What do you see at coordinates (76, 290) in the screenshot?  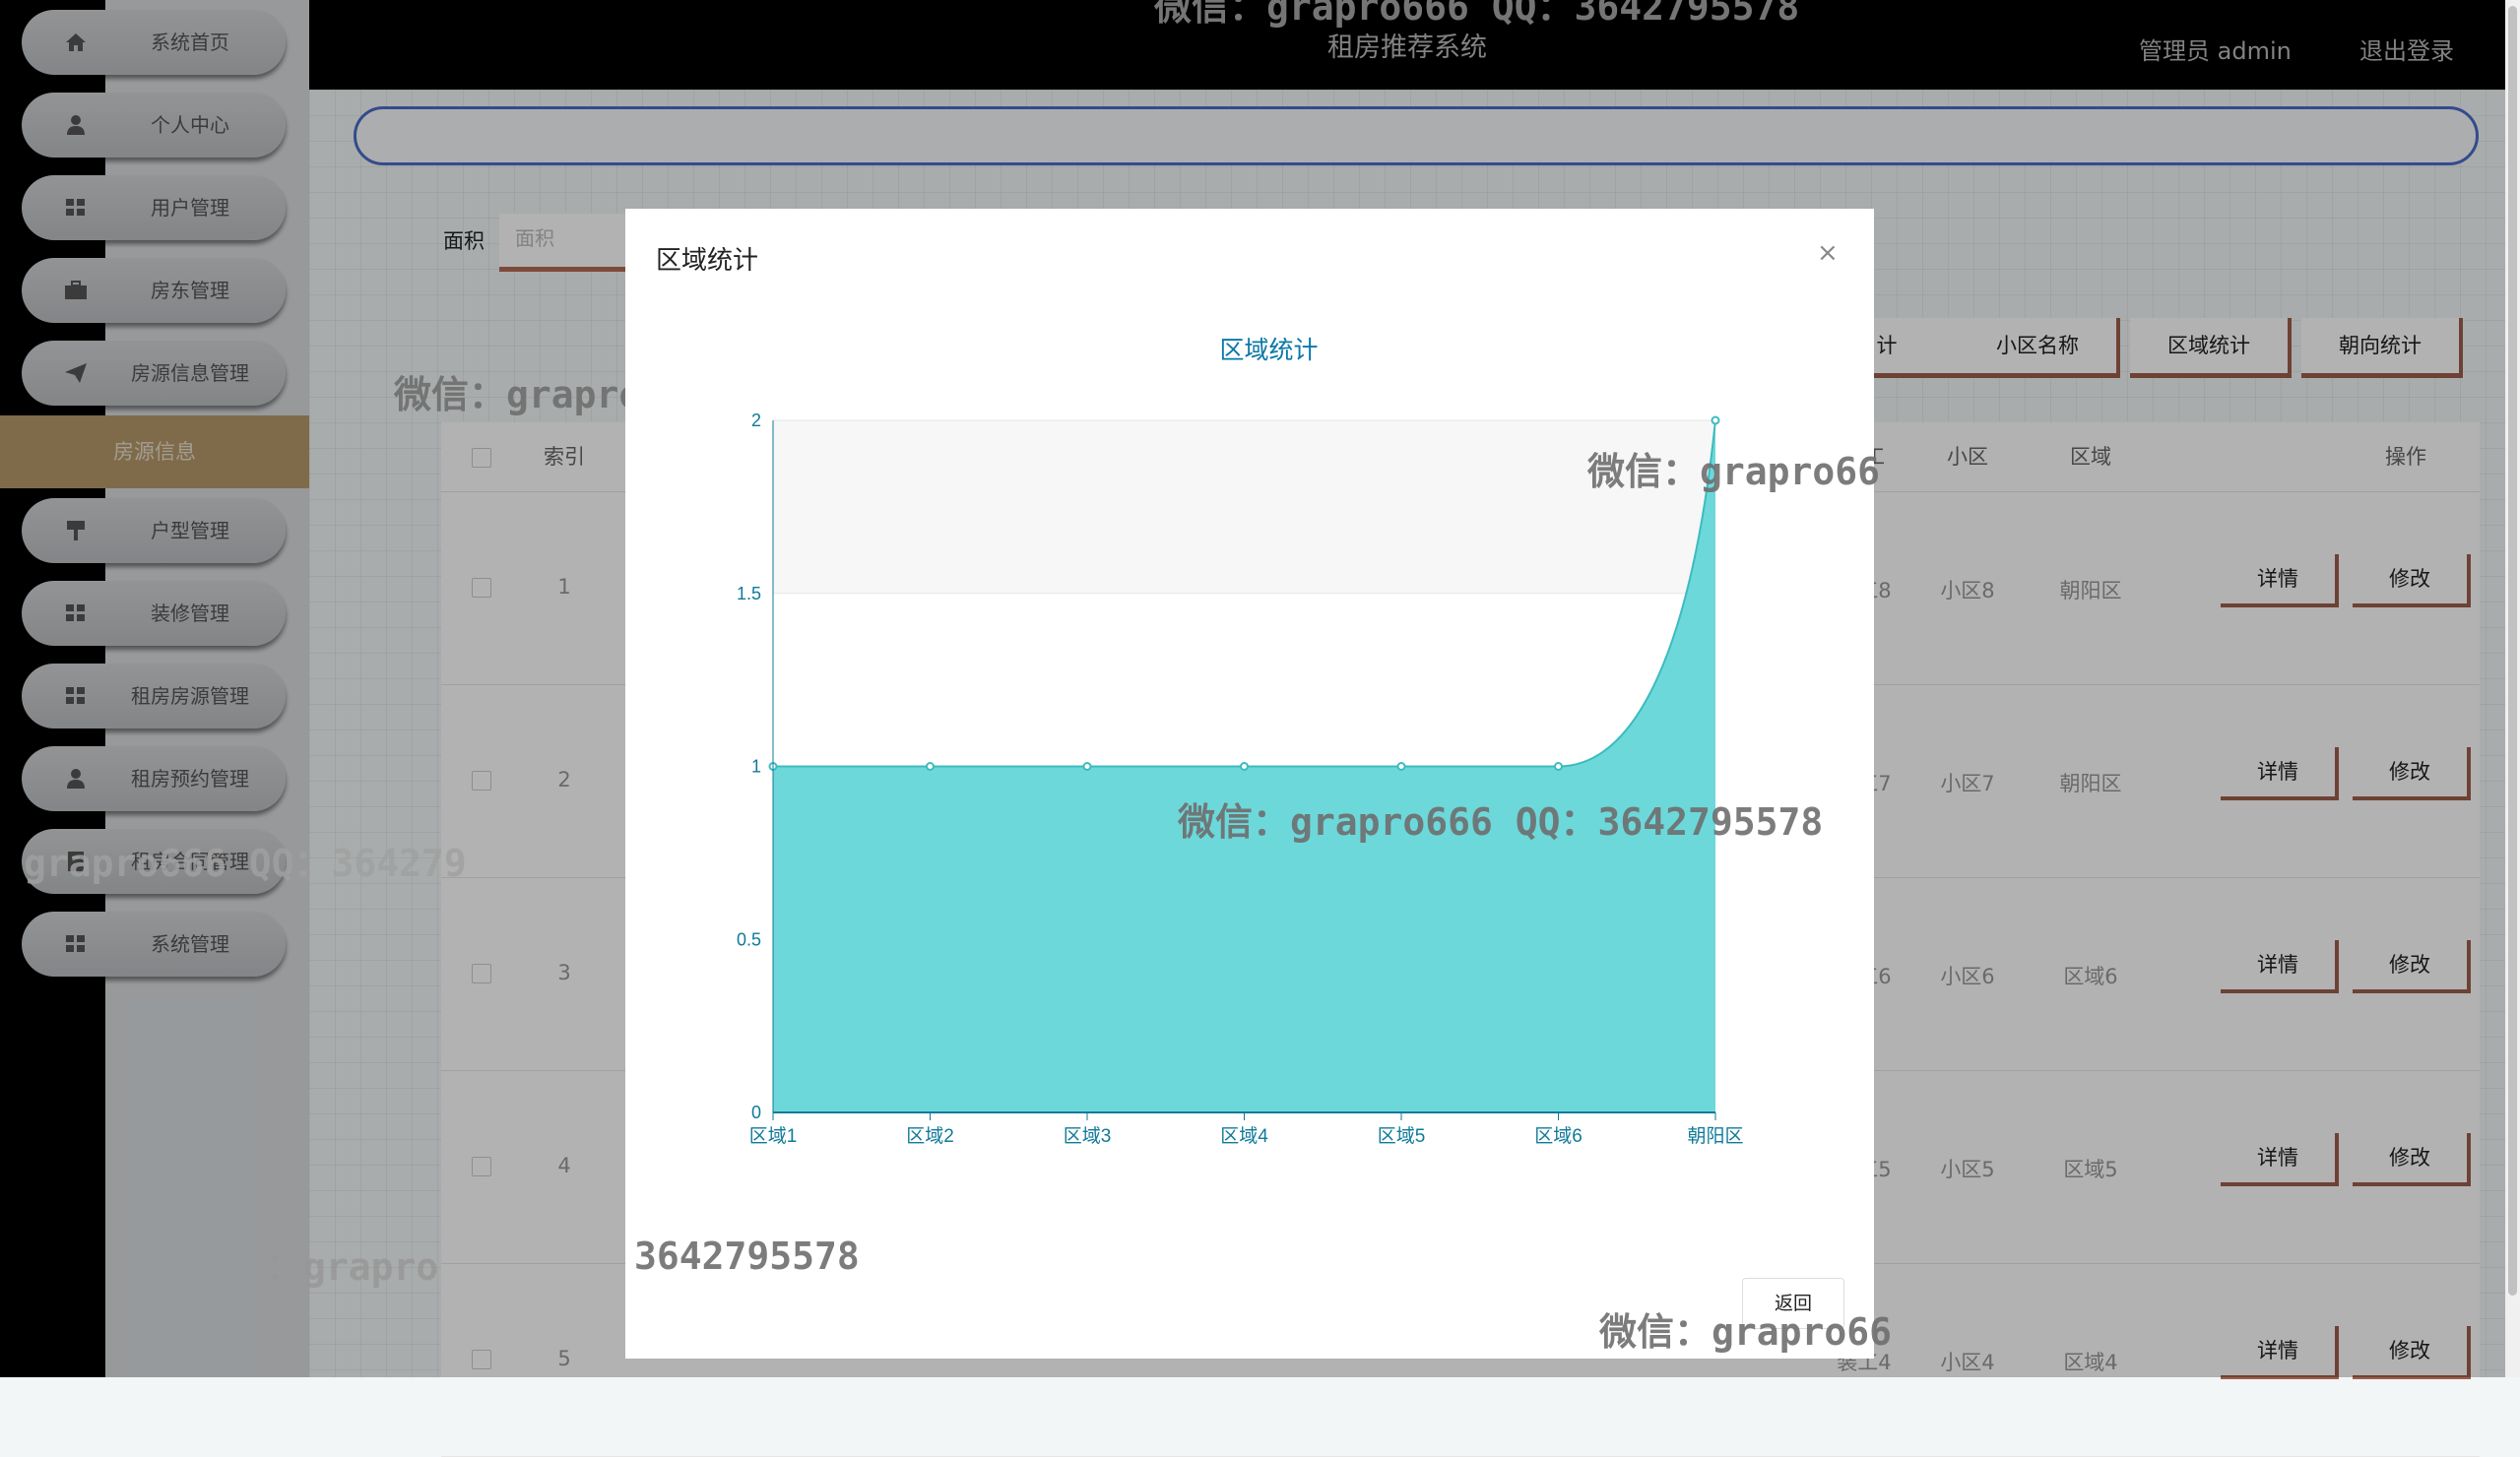 I see `briefcase-icon` at bounding box center [76, 290].